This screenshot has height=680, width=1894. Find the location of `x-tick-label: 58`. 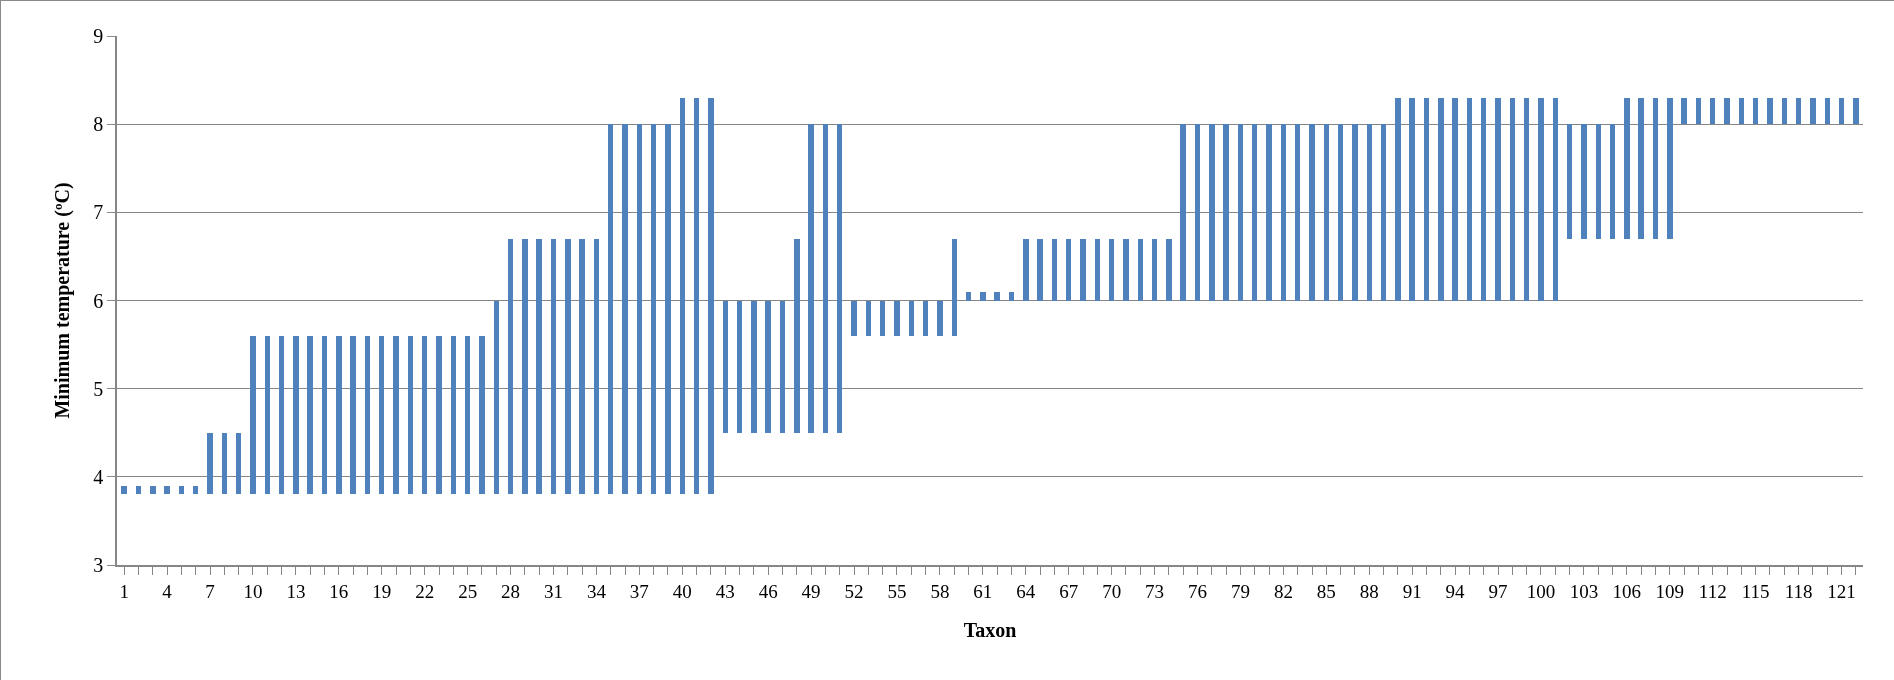

x-tick-label: 58 is located at coordinates (940, 591).